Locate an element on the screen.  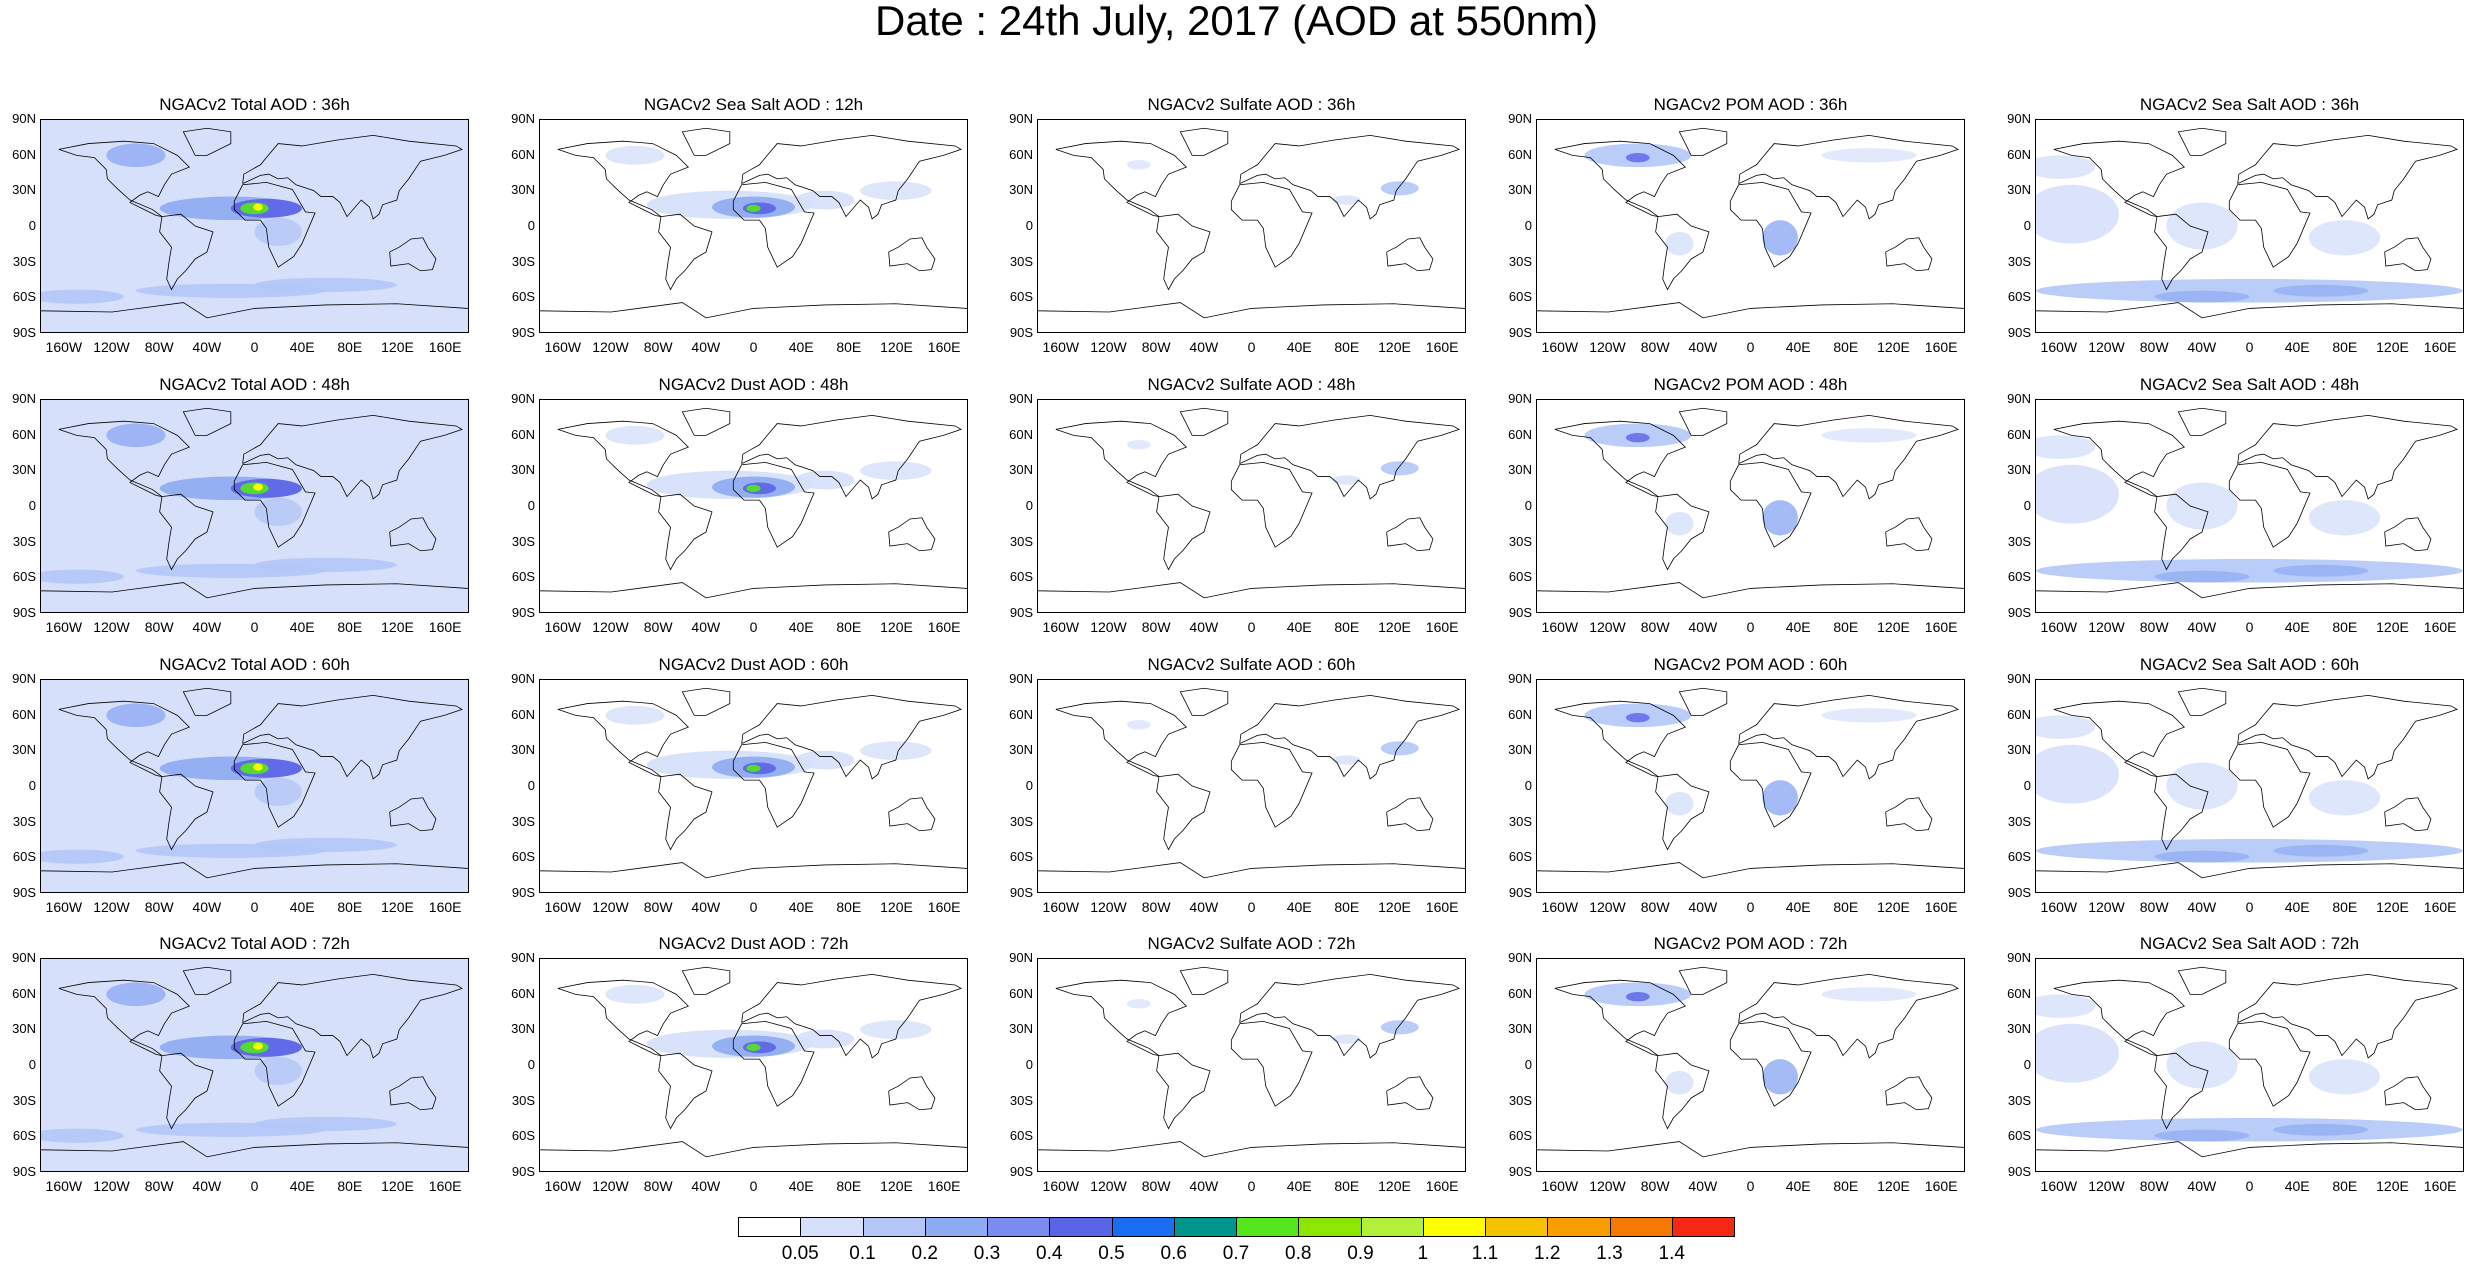
lat-tick-label: 60N is located at coordinates (2019, 993).